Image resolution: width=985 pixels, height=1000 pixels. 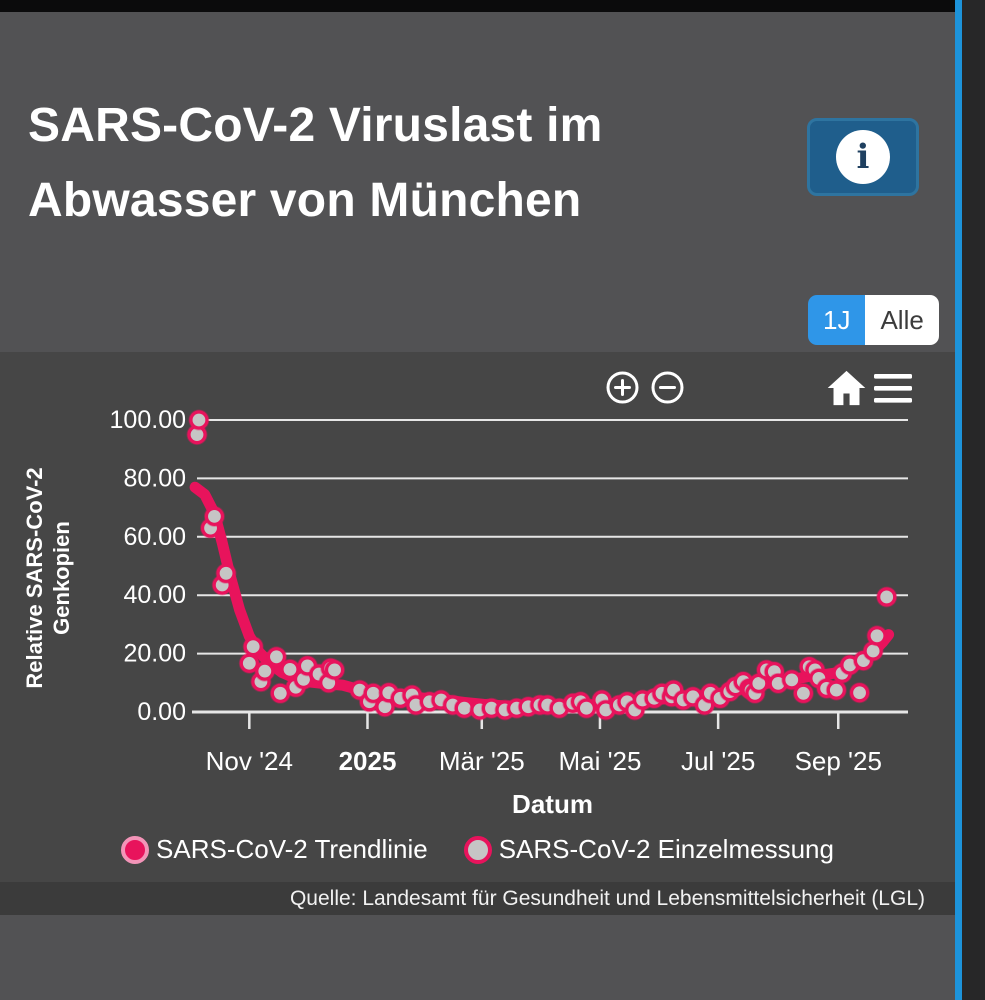 I want to click on home-icon, so click(x=846, y=388).